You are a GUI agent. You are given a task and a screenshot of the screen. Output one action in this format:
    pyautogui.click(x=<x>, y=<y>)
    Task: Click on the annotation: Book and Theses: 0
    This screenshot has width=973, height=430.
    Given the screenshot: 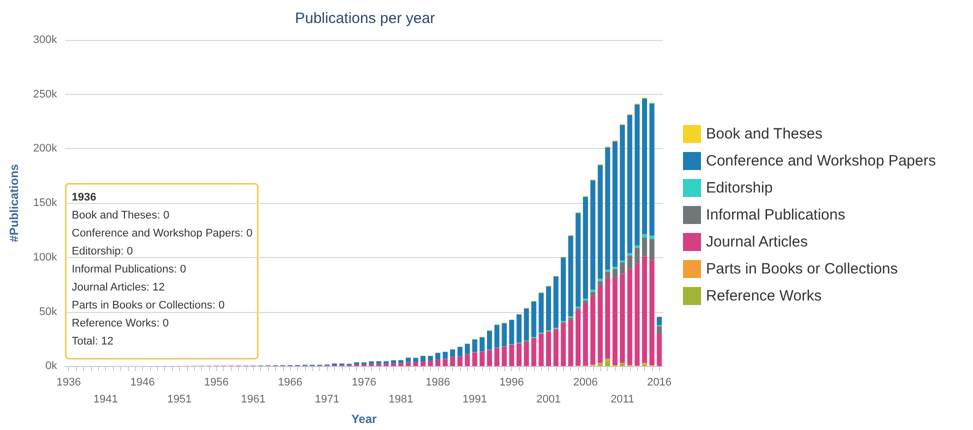 What is the action you would take?
    pyautogui.click(x=121, y=215)
    